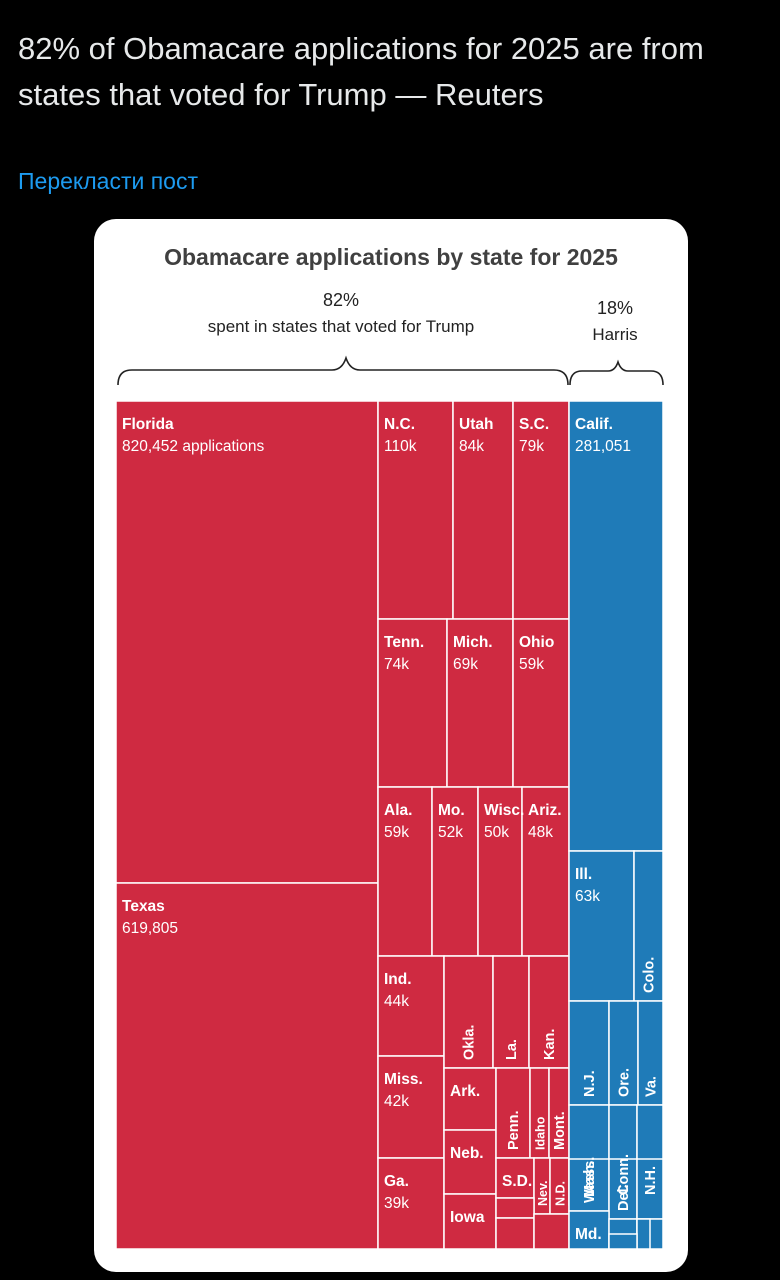 The width and height of the screenshot is (780, 1280). I want to click on state-cell-mo, so click(455, 871).